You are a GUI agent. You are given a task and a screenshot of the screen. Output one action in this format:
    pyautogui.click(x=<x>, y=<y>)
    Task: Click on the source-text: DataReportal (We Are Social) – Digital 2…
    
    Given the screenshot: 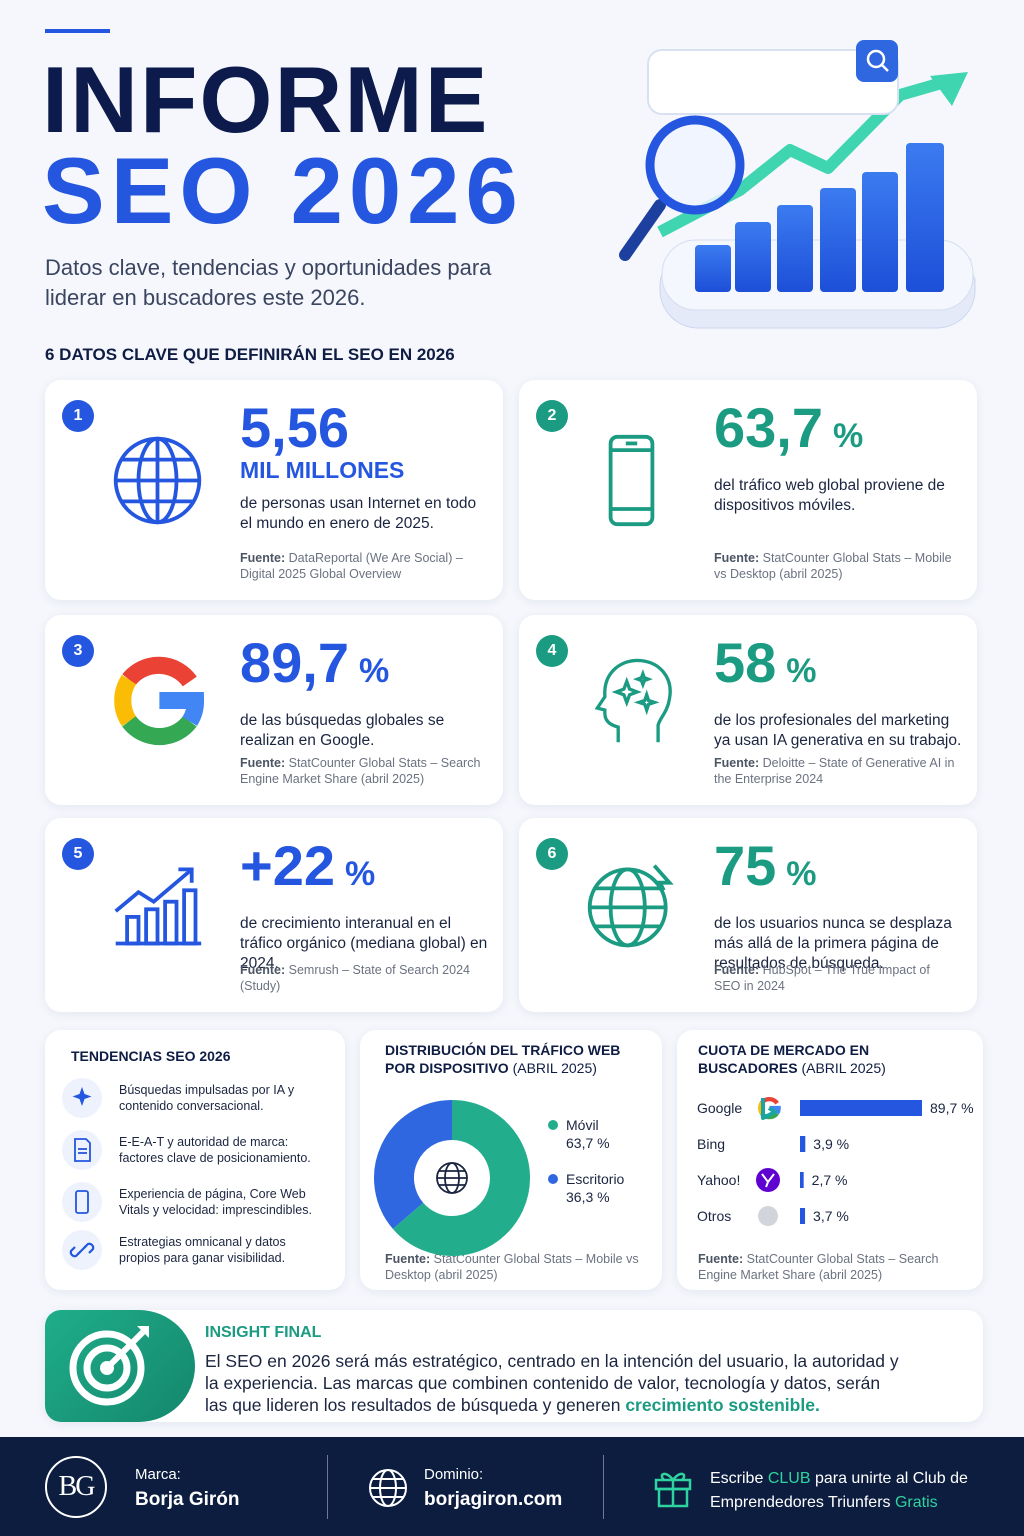 What is the action you would take?
    pyautogui.click(x=351, y=566)
    